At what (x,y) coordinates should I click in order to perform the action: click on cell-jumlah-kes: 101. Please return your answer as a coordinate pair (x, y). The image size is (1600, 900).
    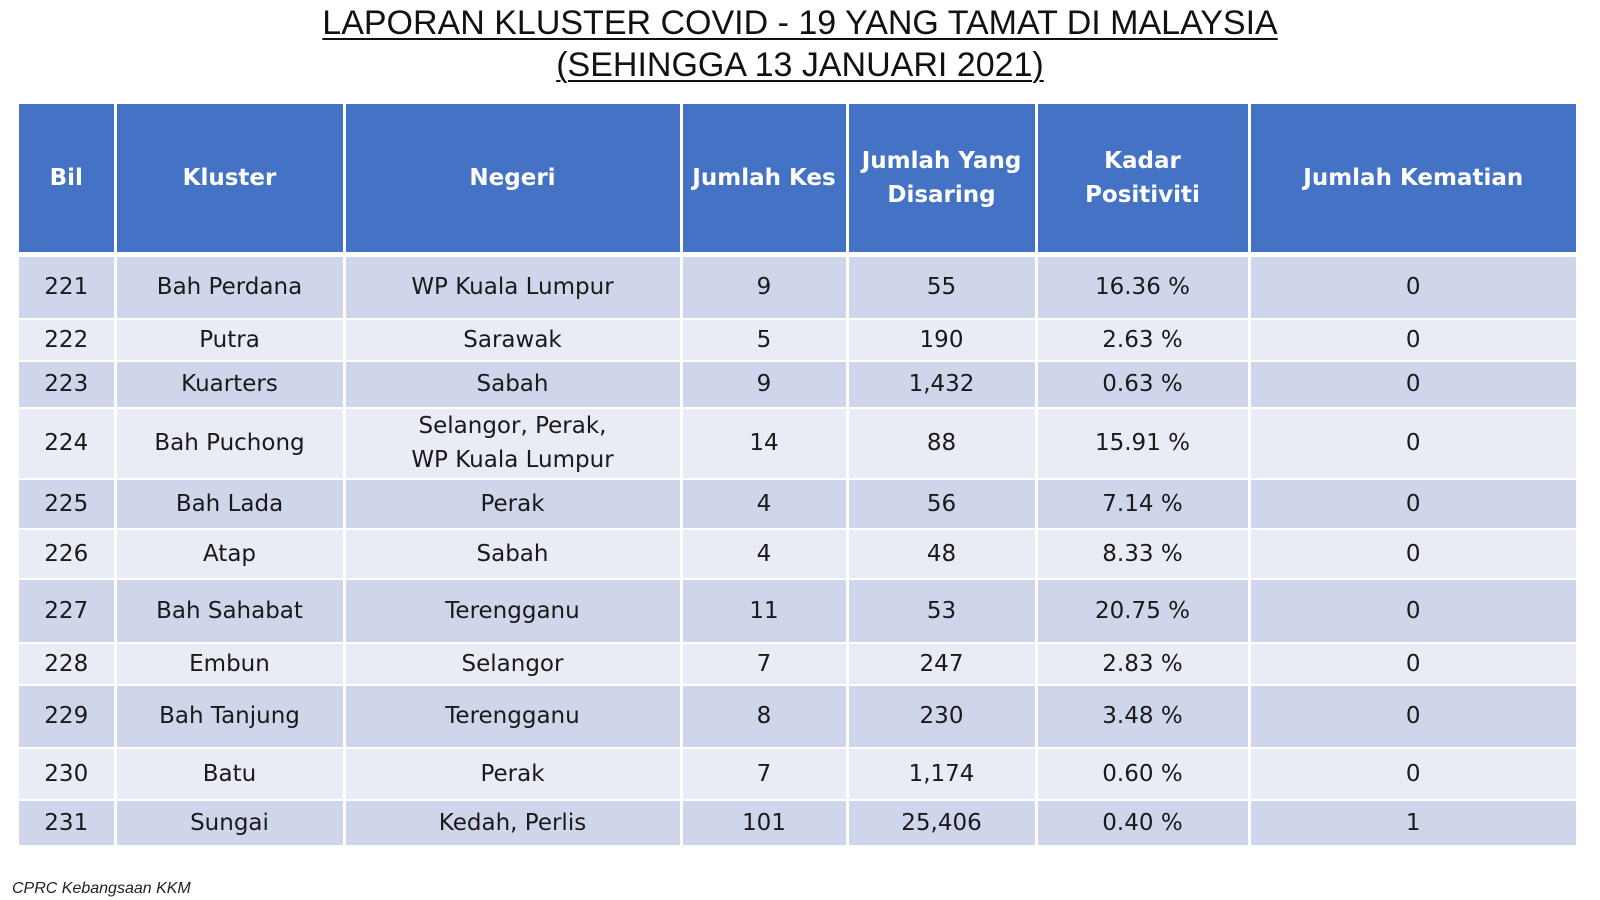
    Looking at the image, I should click on (764, 821).